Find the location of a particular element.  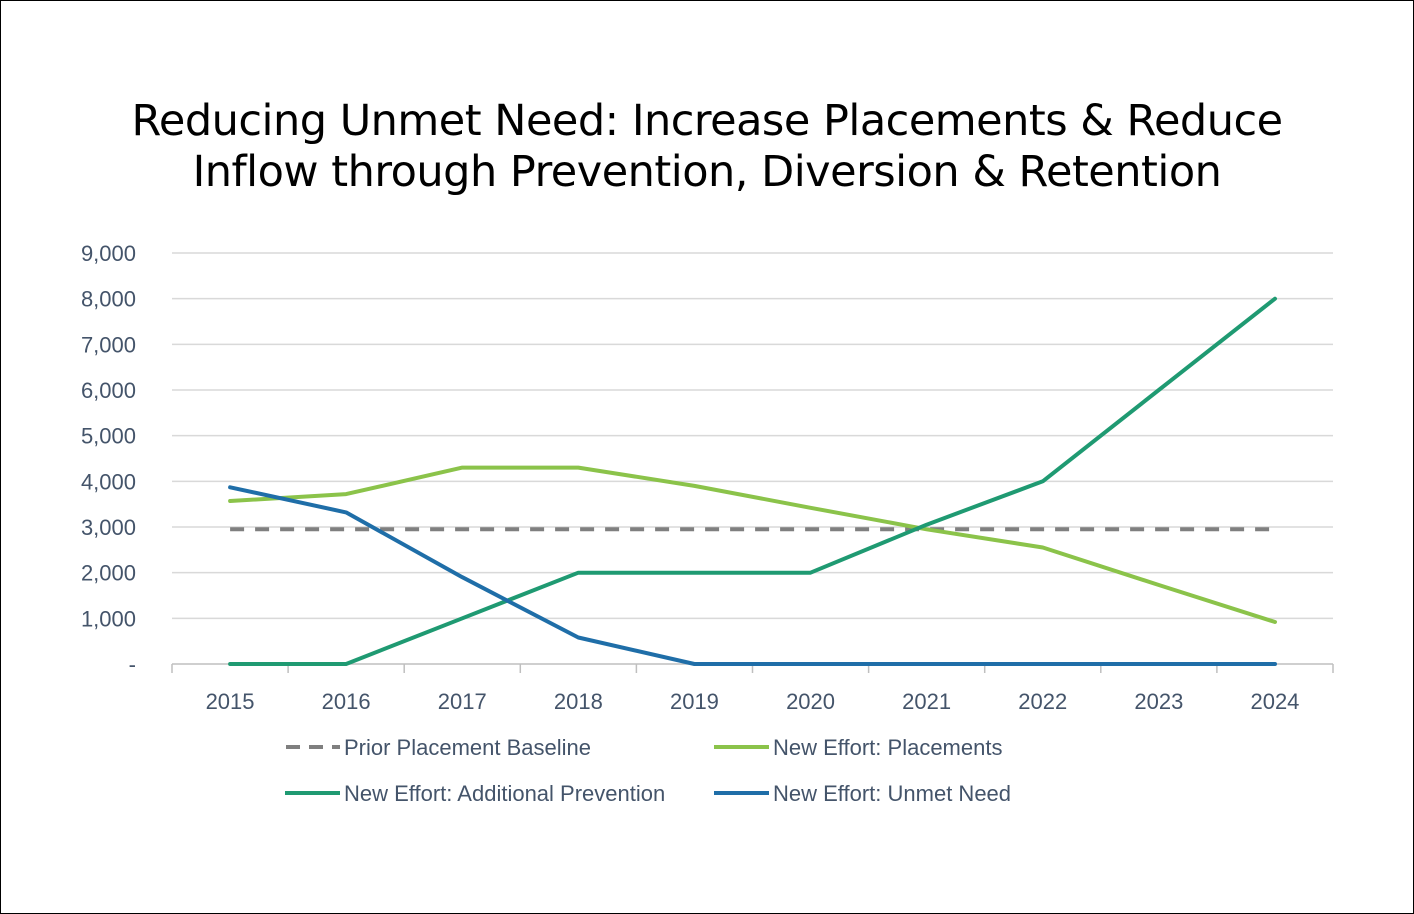

x-axis-tick-labels: 2015 2016 2017 2018 2019 2020 2021 2022 2023 2024 is located at coordinates (753, 701).